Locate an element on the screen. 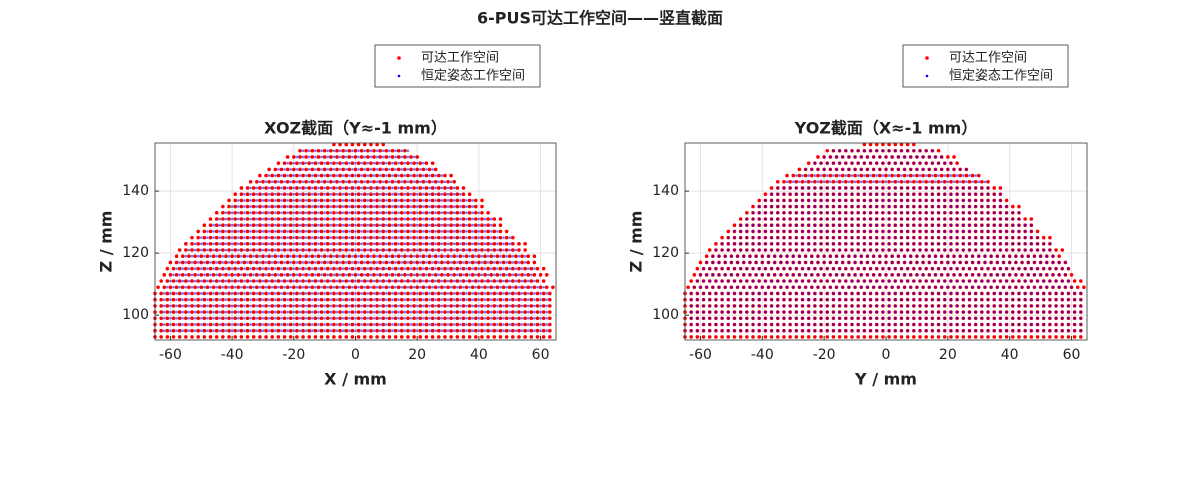 The image size is (1200, 500). x-axis-label: X / mm is located at coordinates (355, 379).